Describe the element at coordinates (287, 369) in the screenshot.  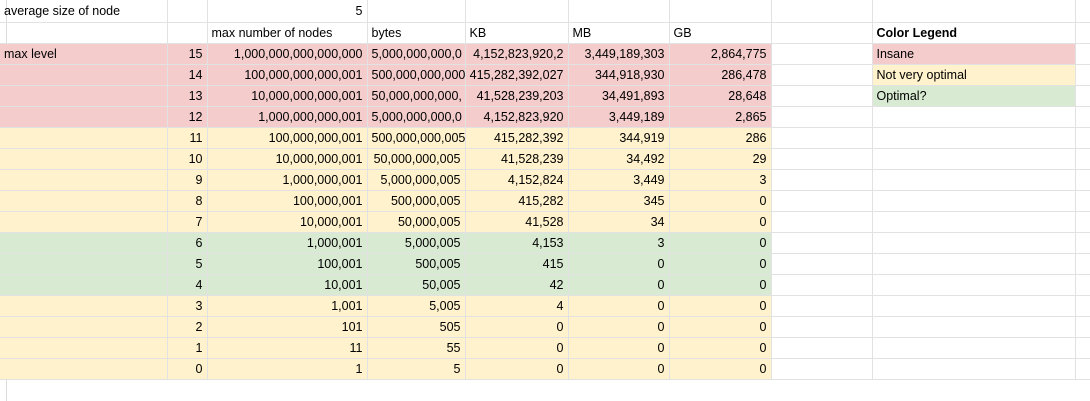
I see `max-nodes-cell: 1` at that location.